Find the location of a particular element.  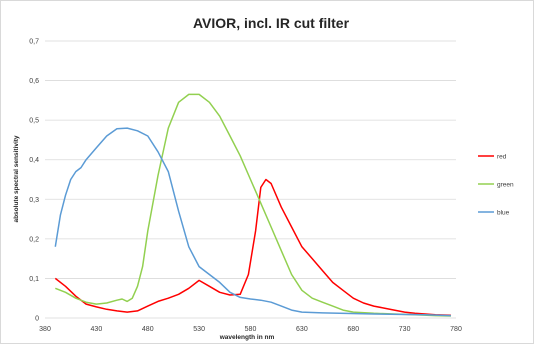

y-axis-title: absolute spectral sensitivity is located at coordinates (16, 178).